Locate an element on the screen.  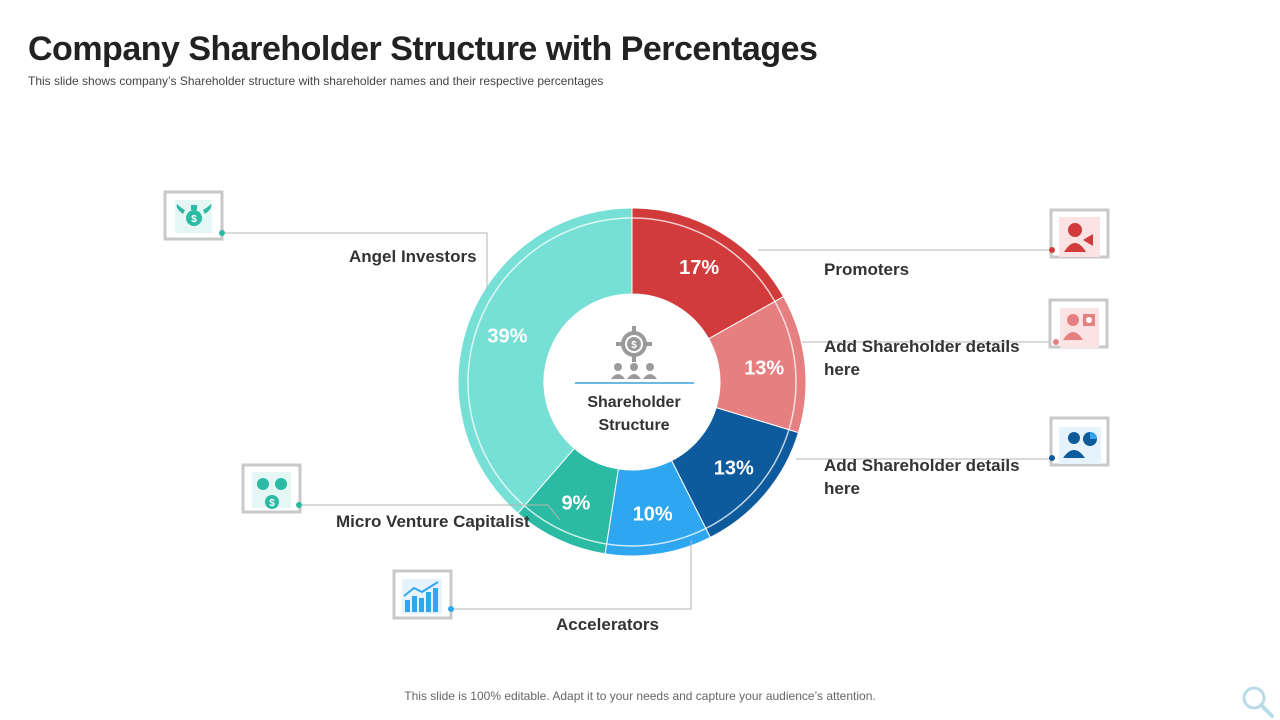
center-icon: $ is located at coordinates (634, 352).